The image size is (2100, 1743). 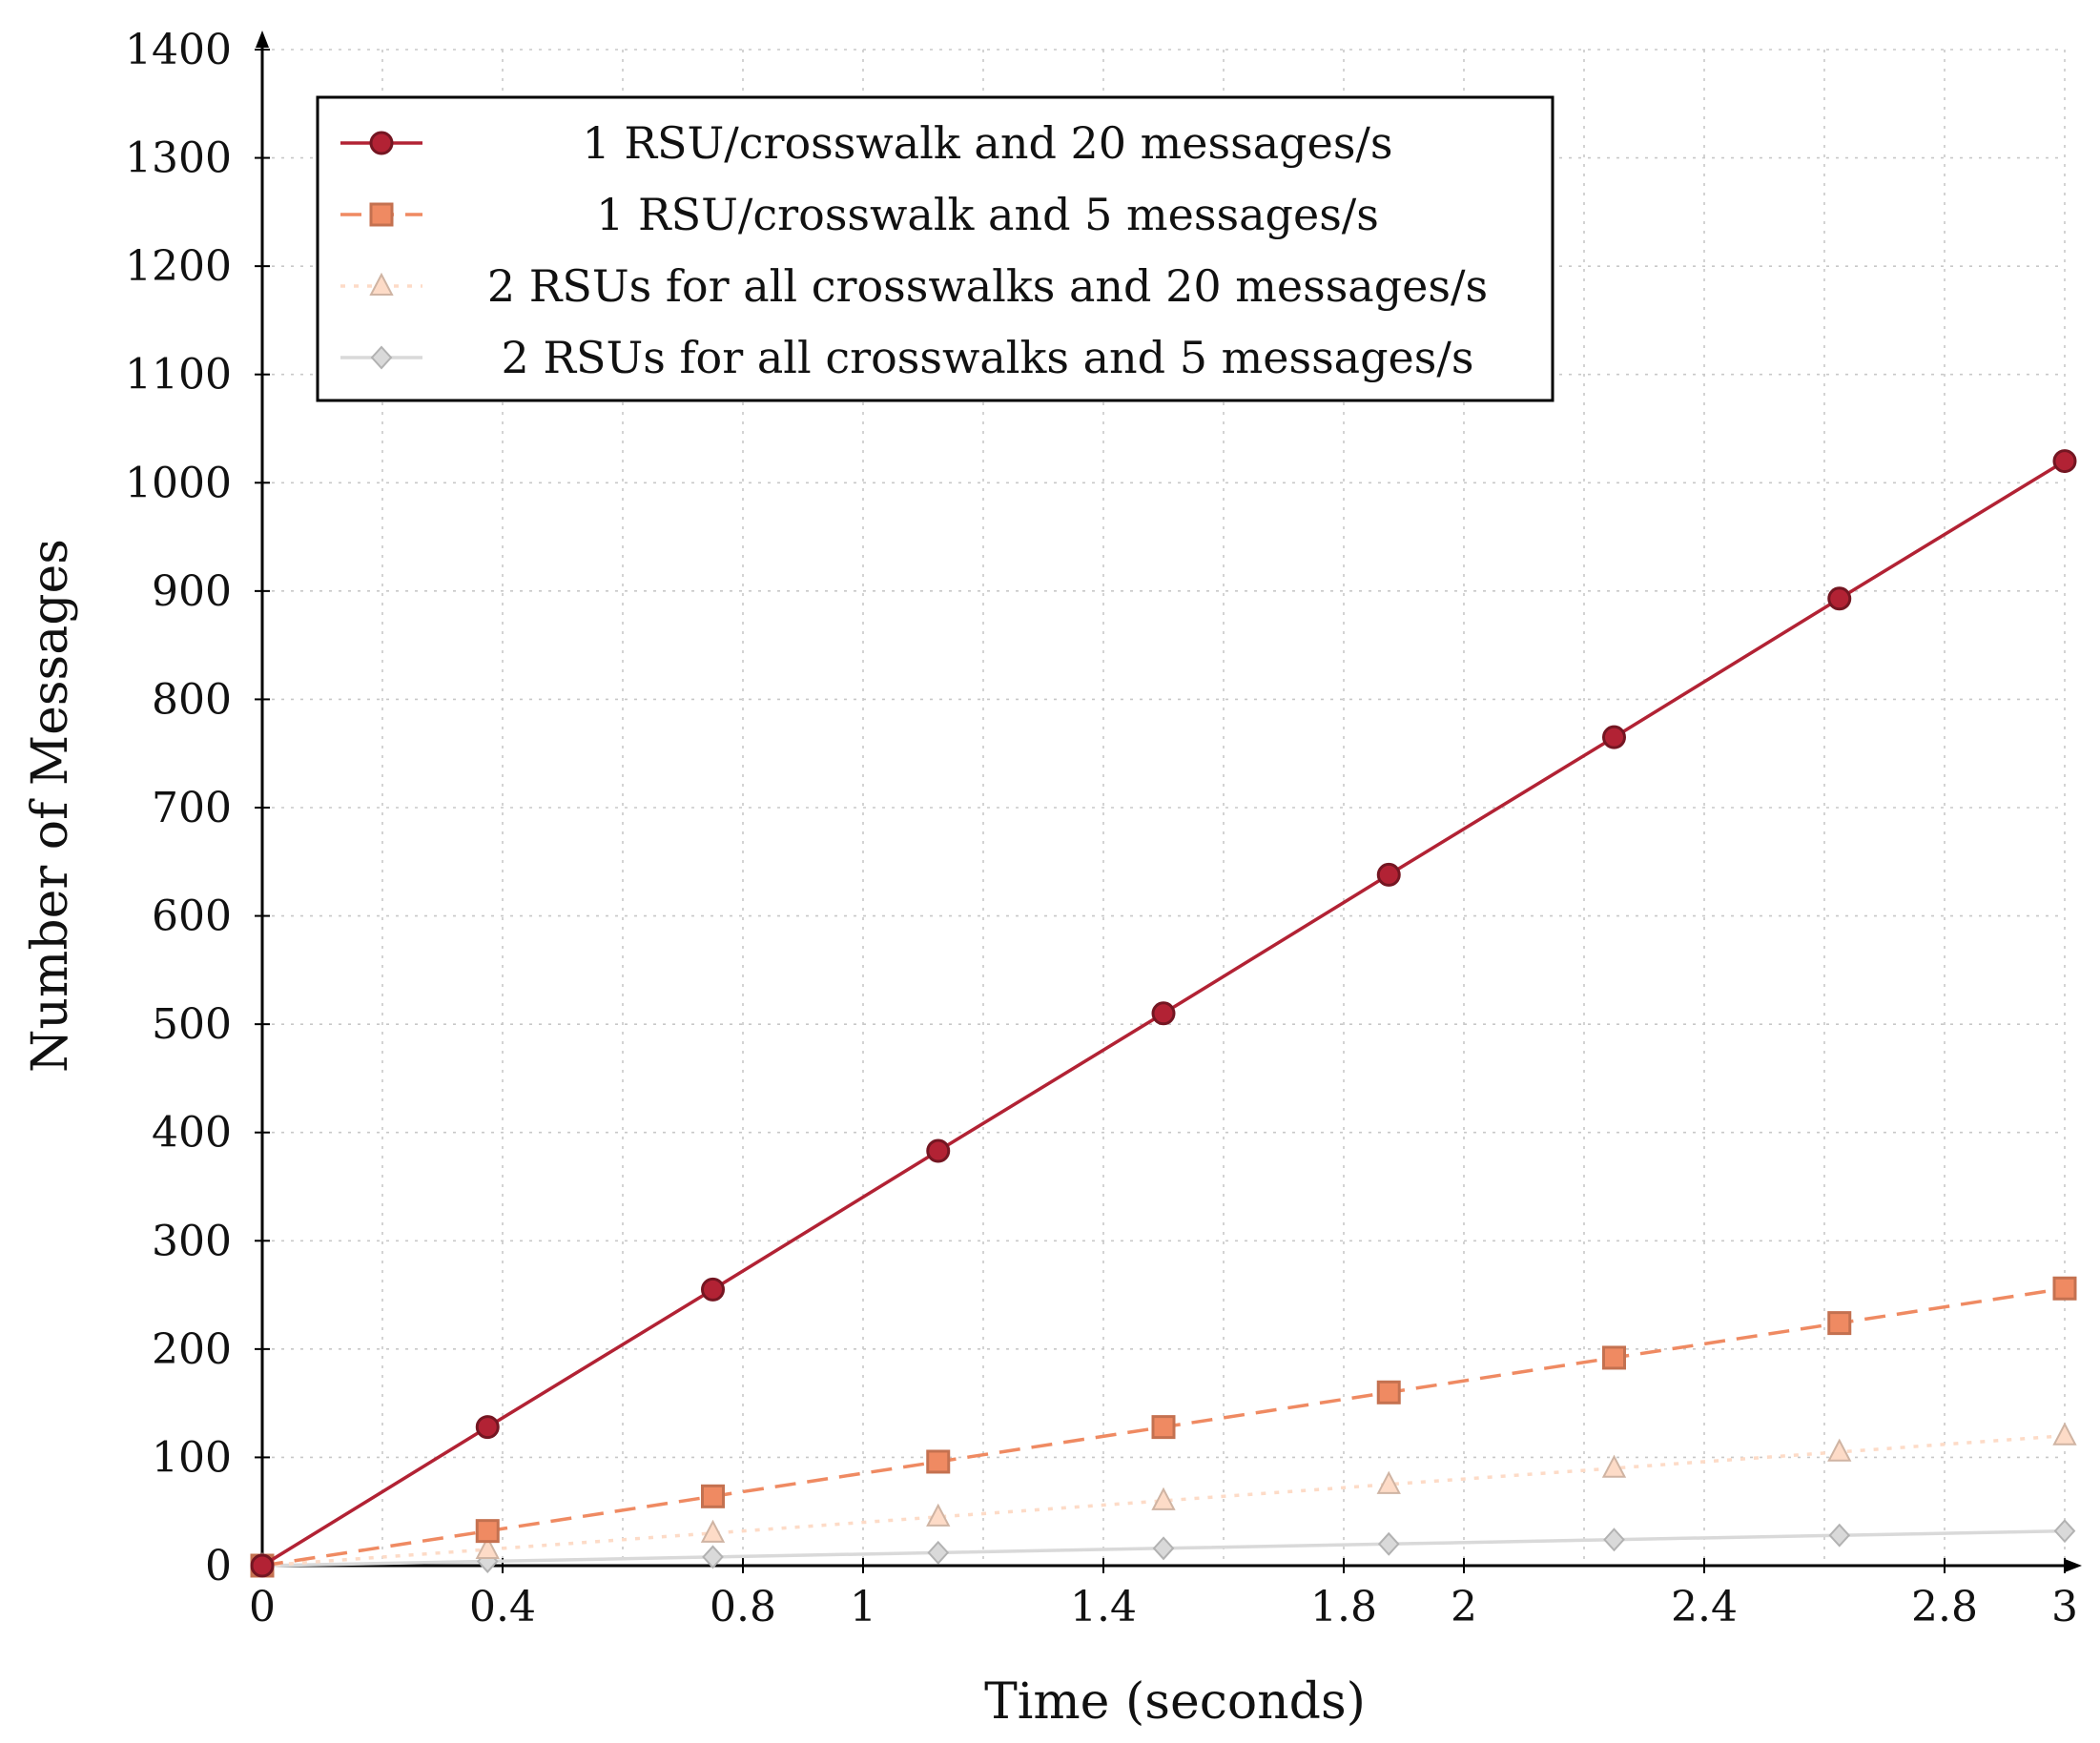 What do you see at coordinates (178, 50) in the screenshot?
I see `y-tick-label: 1400` at bounding box center [178, 50].